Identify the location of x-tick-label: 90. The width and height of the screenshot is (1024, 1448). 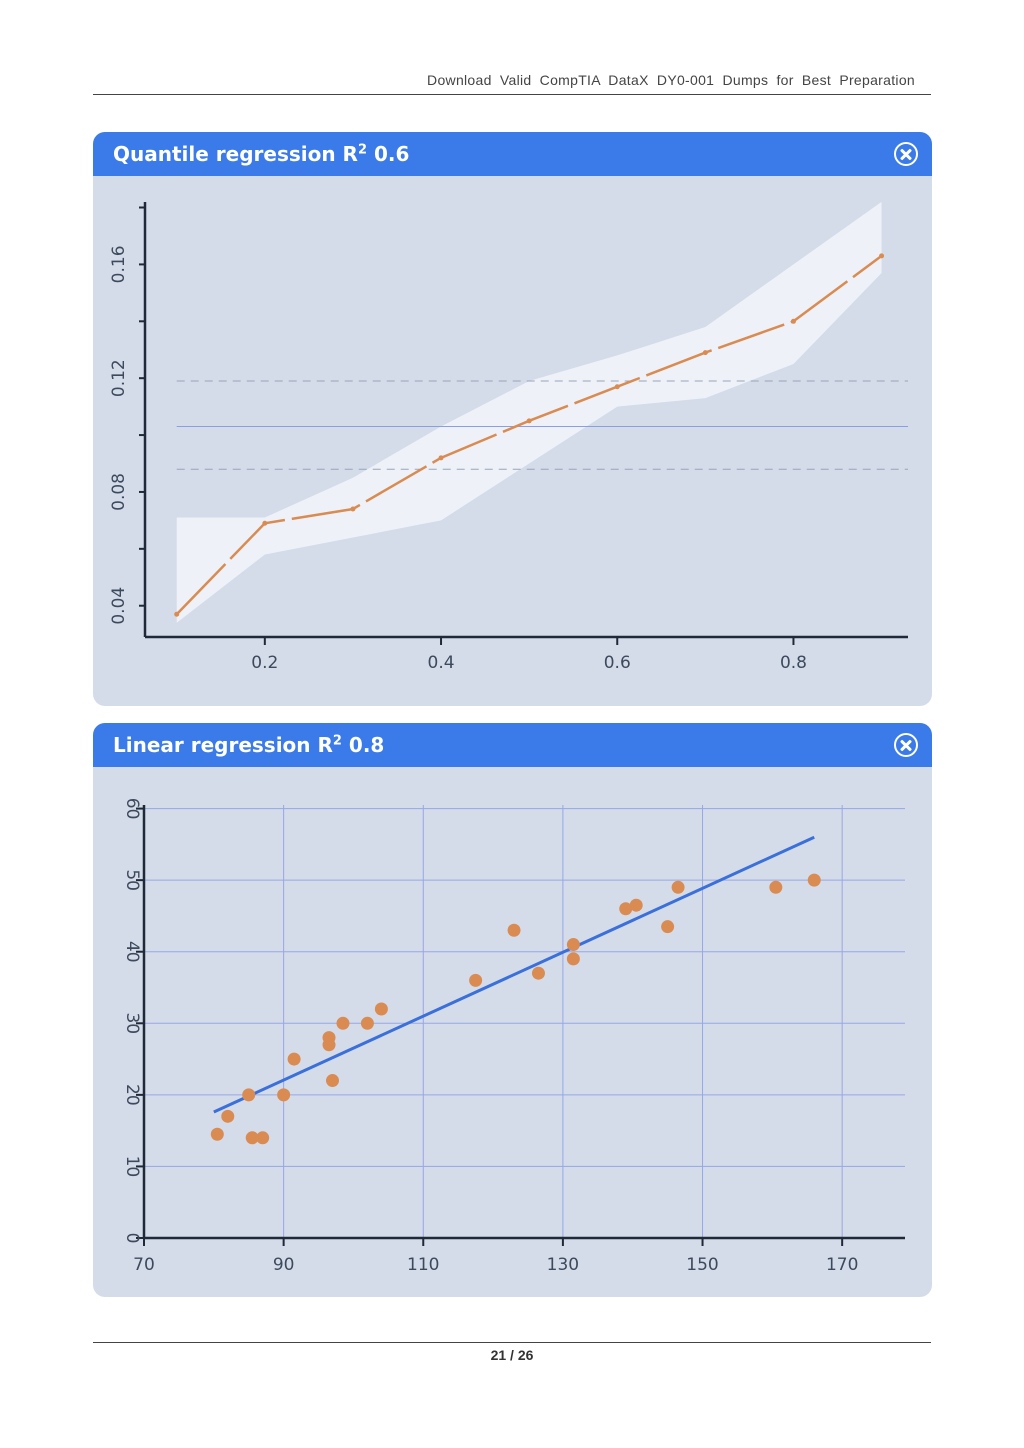
(284, 1265).